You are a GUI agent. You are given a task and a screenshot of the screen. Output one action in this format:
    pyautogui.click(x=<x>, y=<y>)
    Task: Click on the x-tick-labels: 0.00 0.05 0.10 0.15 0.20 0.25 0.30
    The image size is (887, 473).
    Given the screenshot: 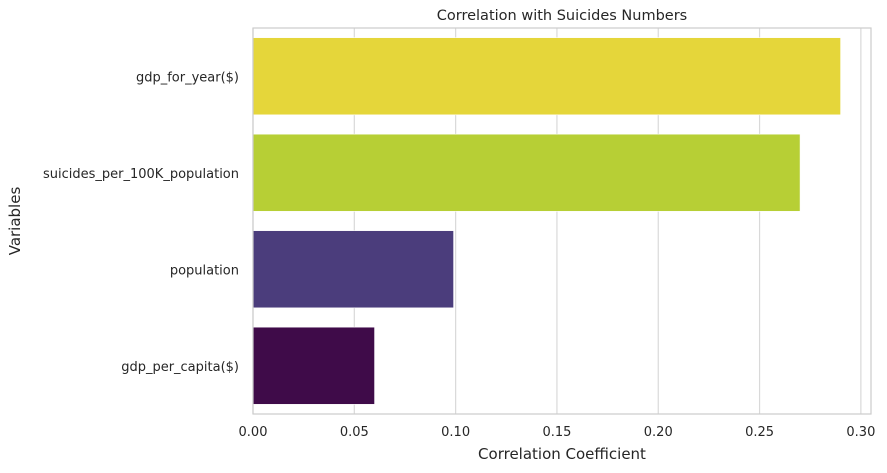 What is the action you would take?
    pyautogui.click(x=557, y=432)
    